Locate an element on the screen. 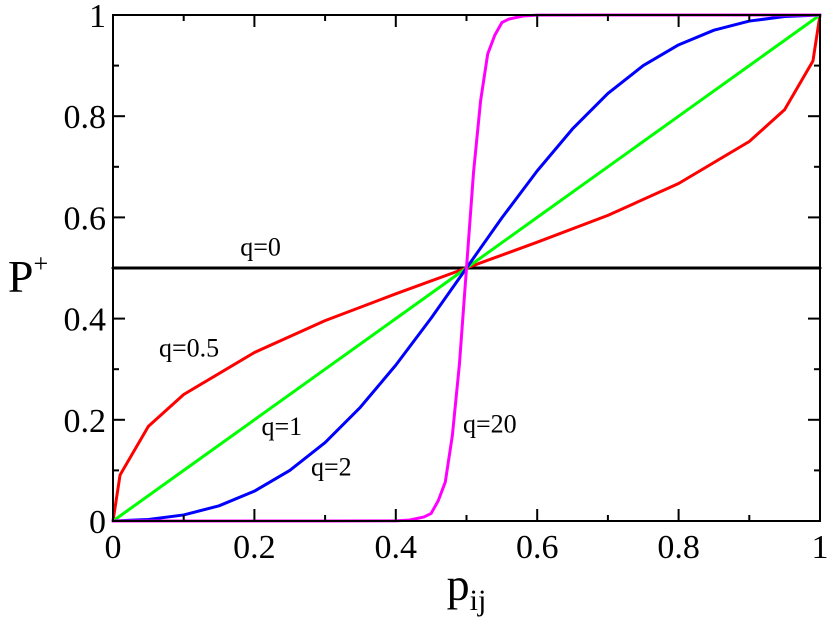  y-tick-label: 0 is located at coordinates (97, 522).